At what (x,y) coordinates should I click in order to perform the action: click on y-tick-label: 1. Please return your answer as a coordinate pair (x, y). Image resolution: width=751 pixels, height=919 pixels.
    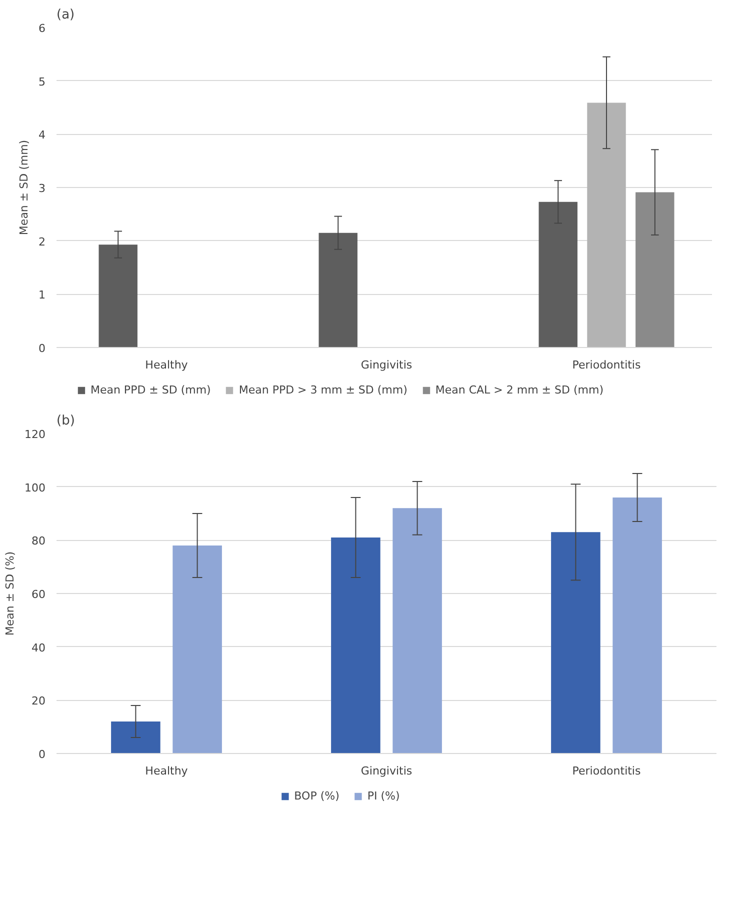
    Looking at the image, I should click on (42, 295).